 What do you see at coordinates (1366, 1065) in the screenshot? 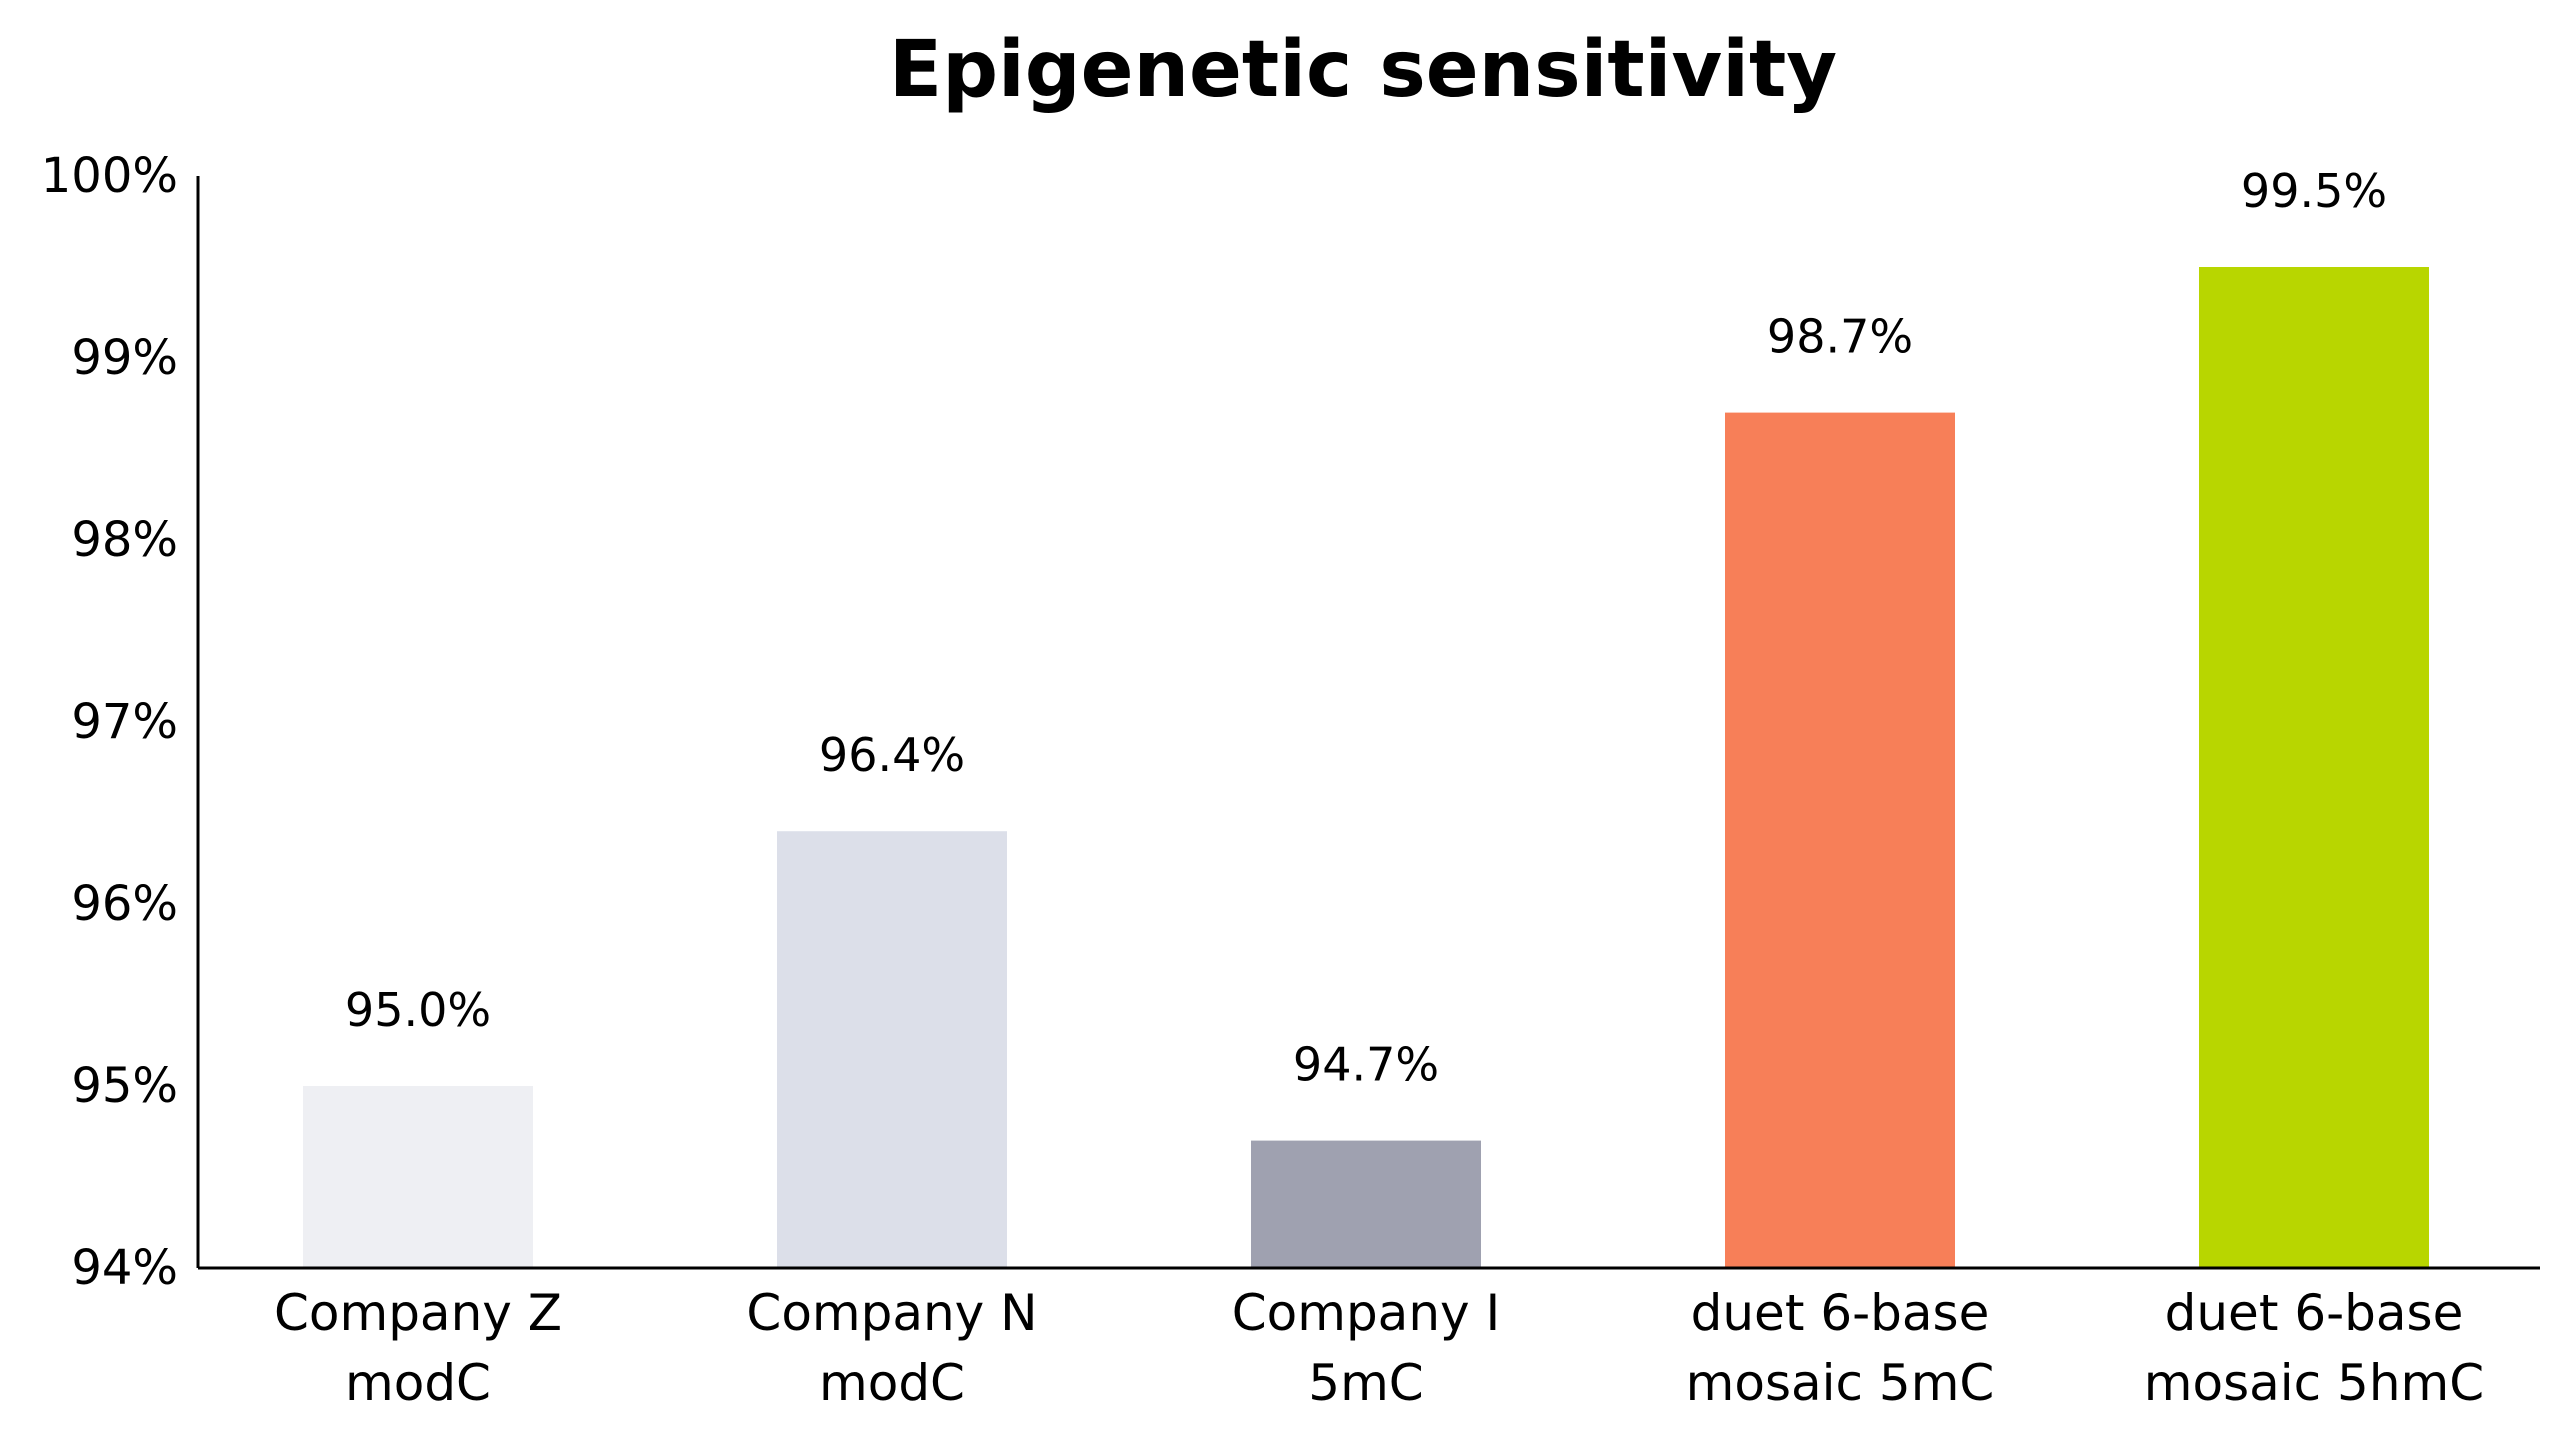
I see `data-label: 94.7%` at bounding box center [1366, 1065].